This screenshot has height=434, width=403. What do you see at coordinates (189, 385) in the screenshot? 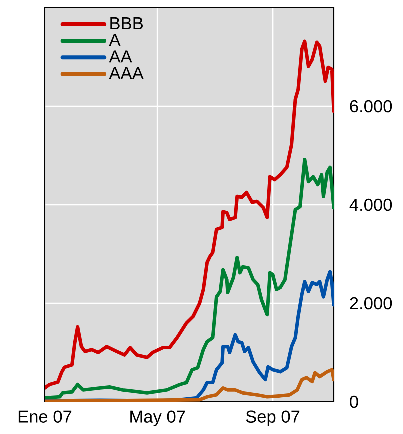
I see `line-series` at bounding box center [189, 385].